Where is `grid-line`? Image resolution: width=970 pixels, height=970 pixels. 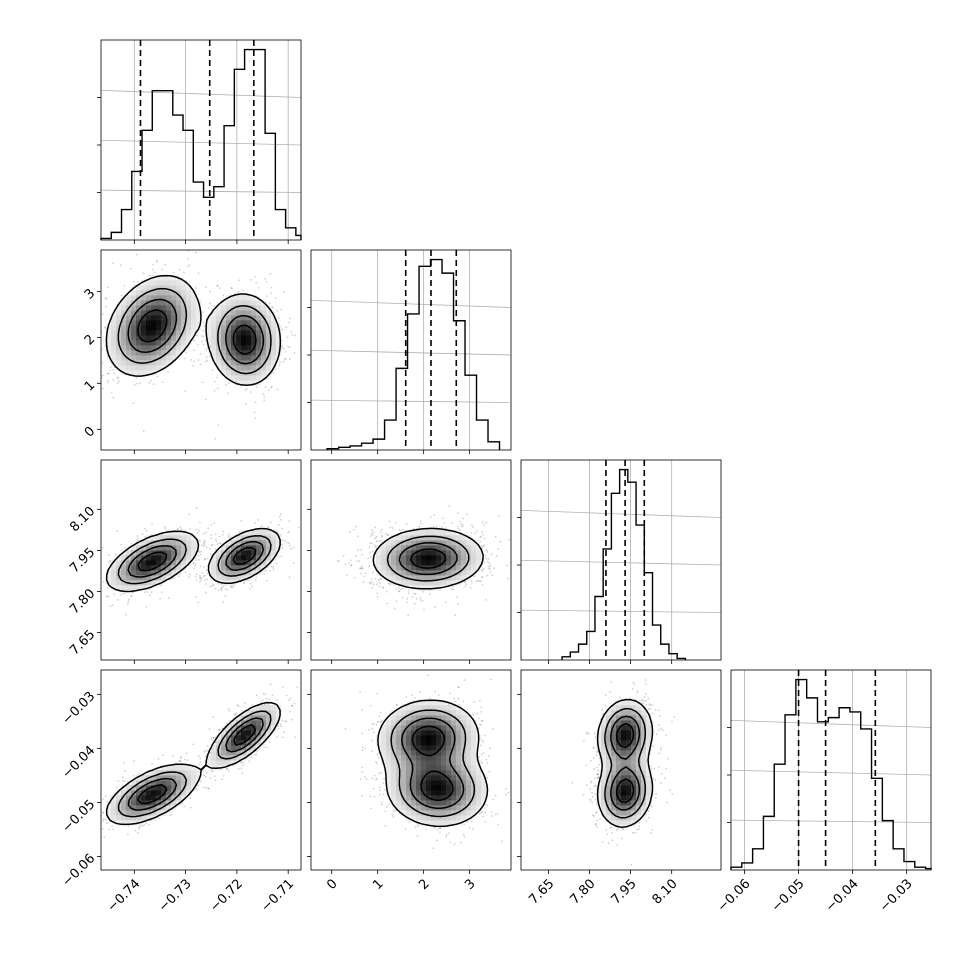 grid-line is located at coordinates (201, 191).